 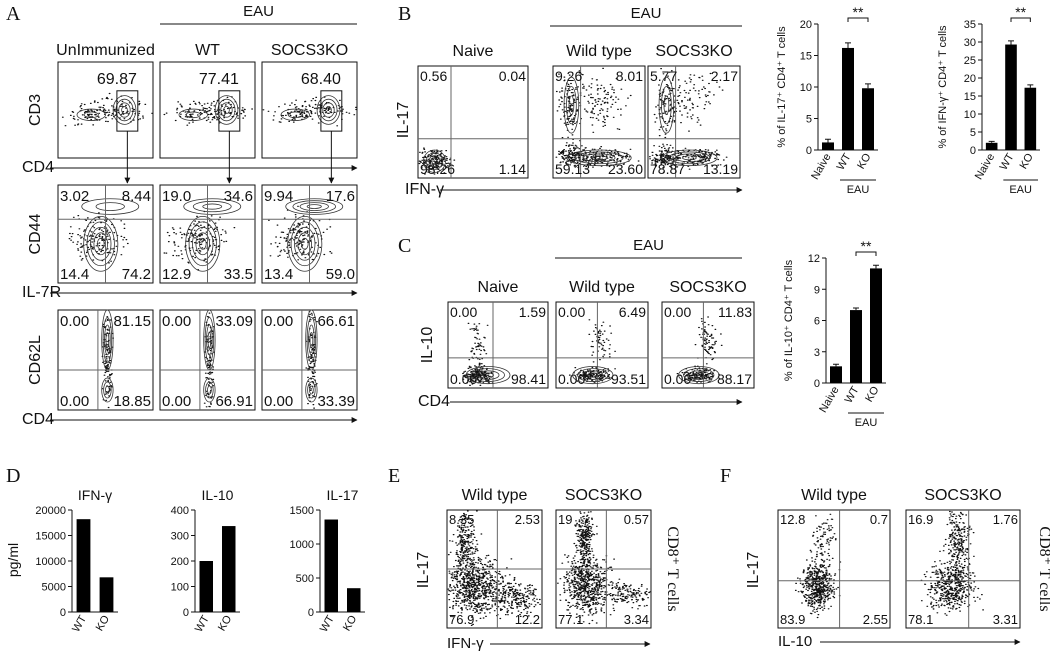 What do you see at coordinates (13, 560) in the screenshot?
I see `y-axis-label: pg/ml` at bounding box center [13, 560].